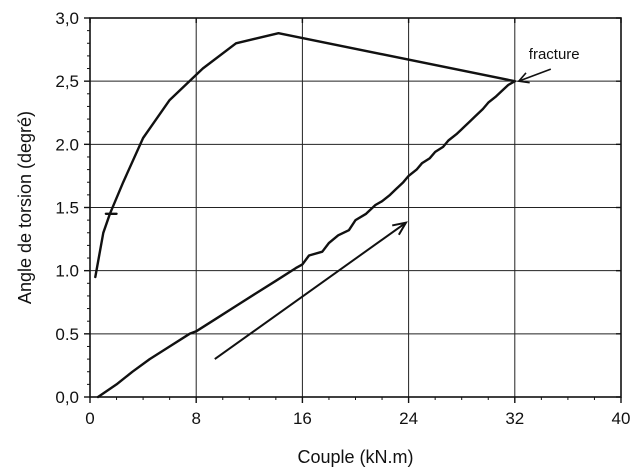 This screenshot has width=641, height=473. What do you see at coordinates (67, 271) in the screenshot?
I see `y-tick-label-2: 1.0` at bounding box center [67, 271].